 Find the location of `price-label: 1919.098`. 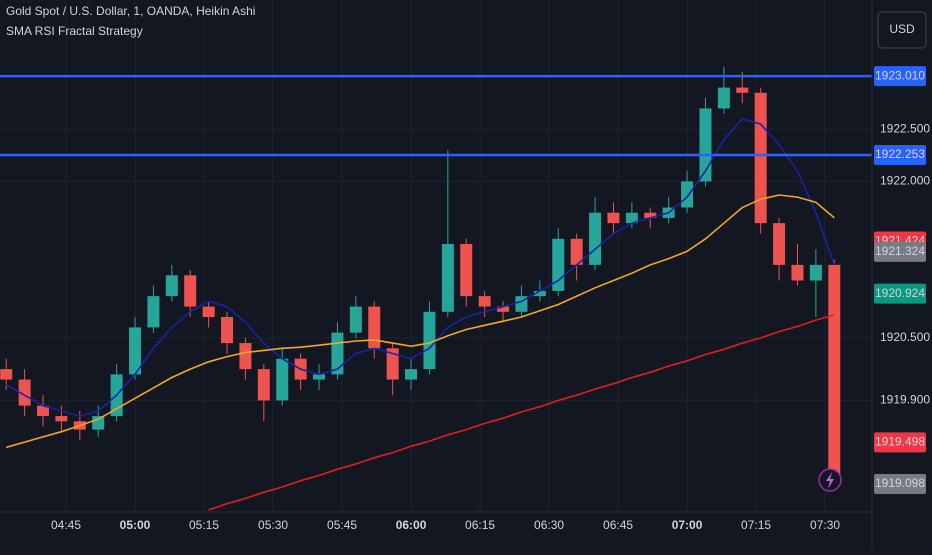

price-label: 1919.098 is located at coordinates (900, 483).